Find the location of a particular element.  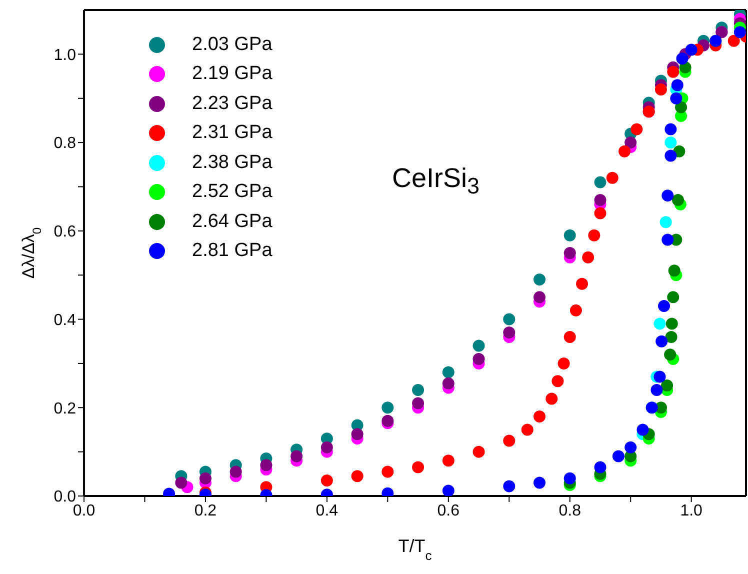

y-tick-label: 0.4 is located at coordinates (65, 320).